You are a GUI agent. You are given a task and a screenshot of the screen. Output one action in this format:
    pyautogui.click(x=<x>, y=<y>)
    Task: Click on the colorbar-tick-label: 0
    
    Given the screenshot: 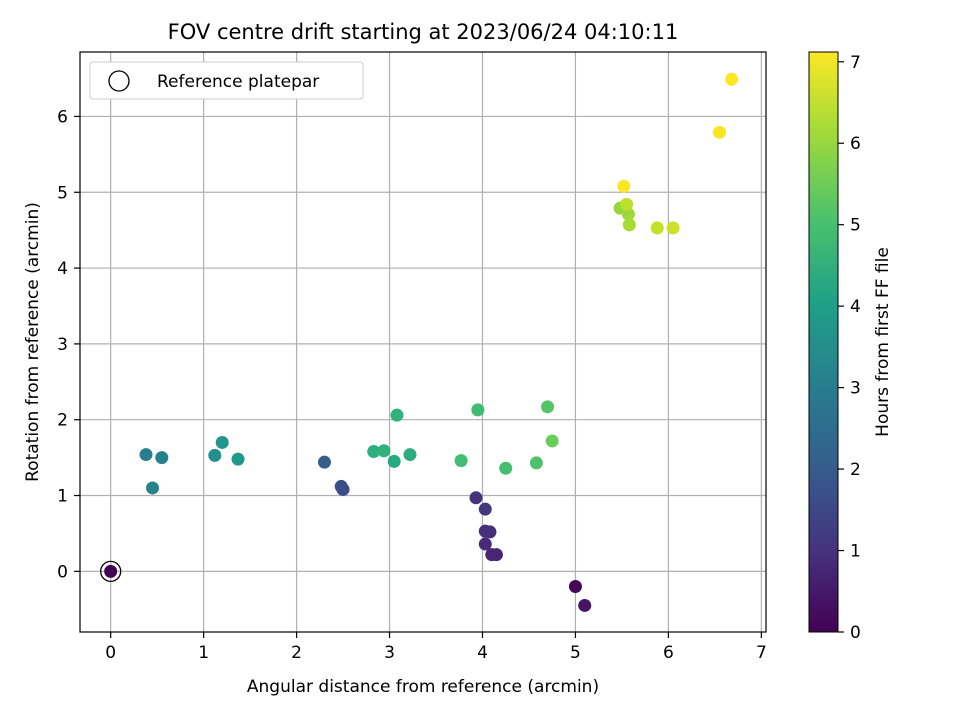 What is the action you would take?
    pyautogui.click(x=855, y=633)
    